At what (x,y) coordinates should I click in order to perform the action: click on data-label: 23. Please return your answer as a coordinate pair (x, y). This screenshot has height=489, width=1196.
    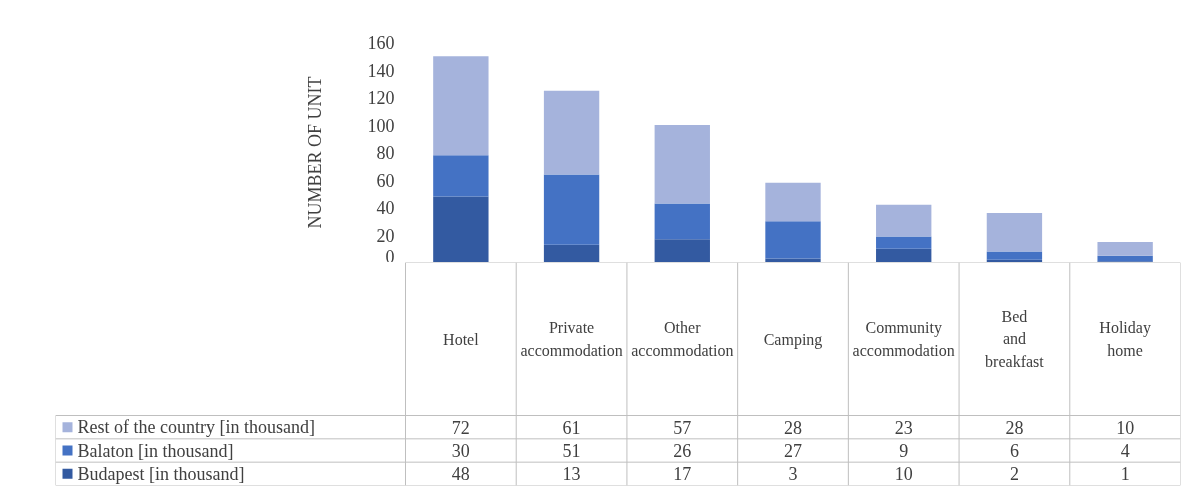
    Looking at the image, I should click on (903, 427).